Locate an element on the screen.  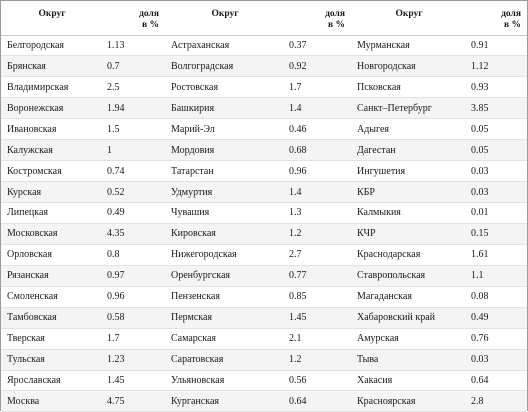
region-name-cell: Башкирия is located at coordinates (225, 108).